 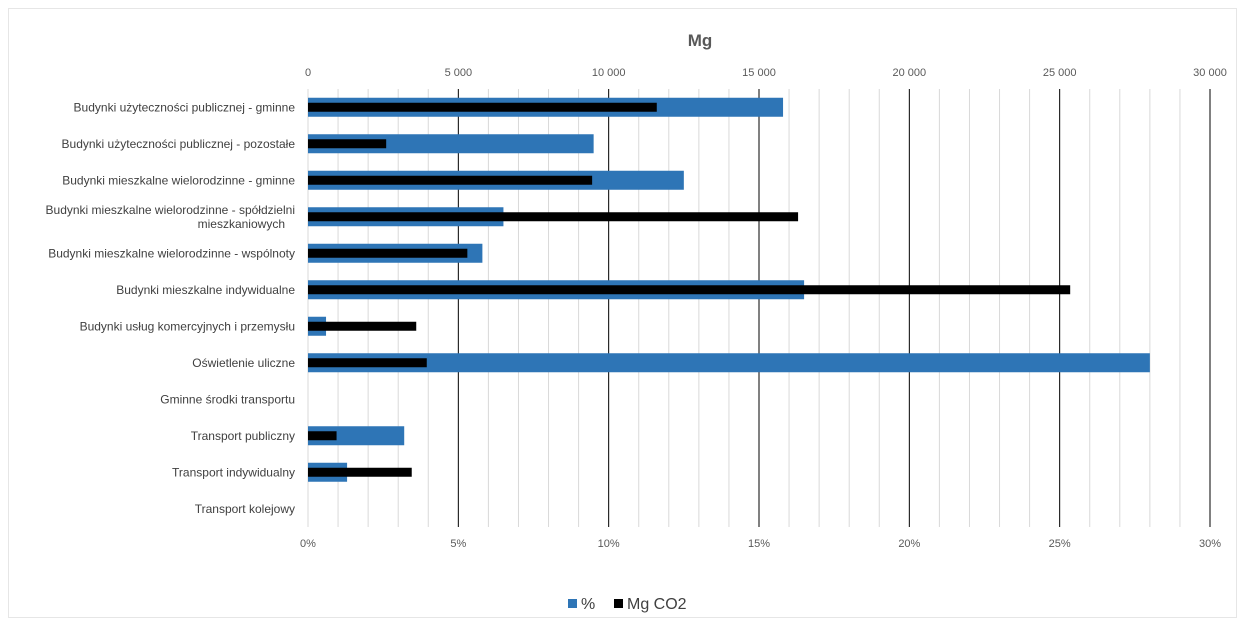 What do you see at coordinates (700, 40) in the screenshot?
I see `chart-title: Mg` at bounding box center [700, 40].